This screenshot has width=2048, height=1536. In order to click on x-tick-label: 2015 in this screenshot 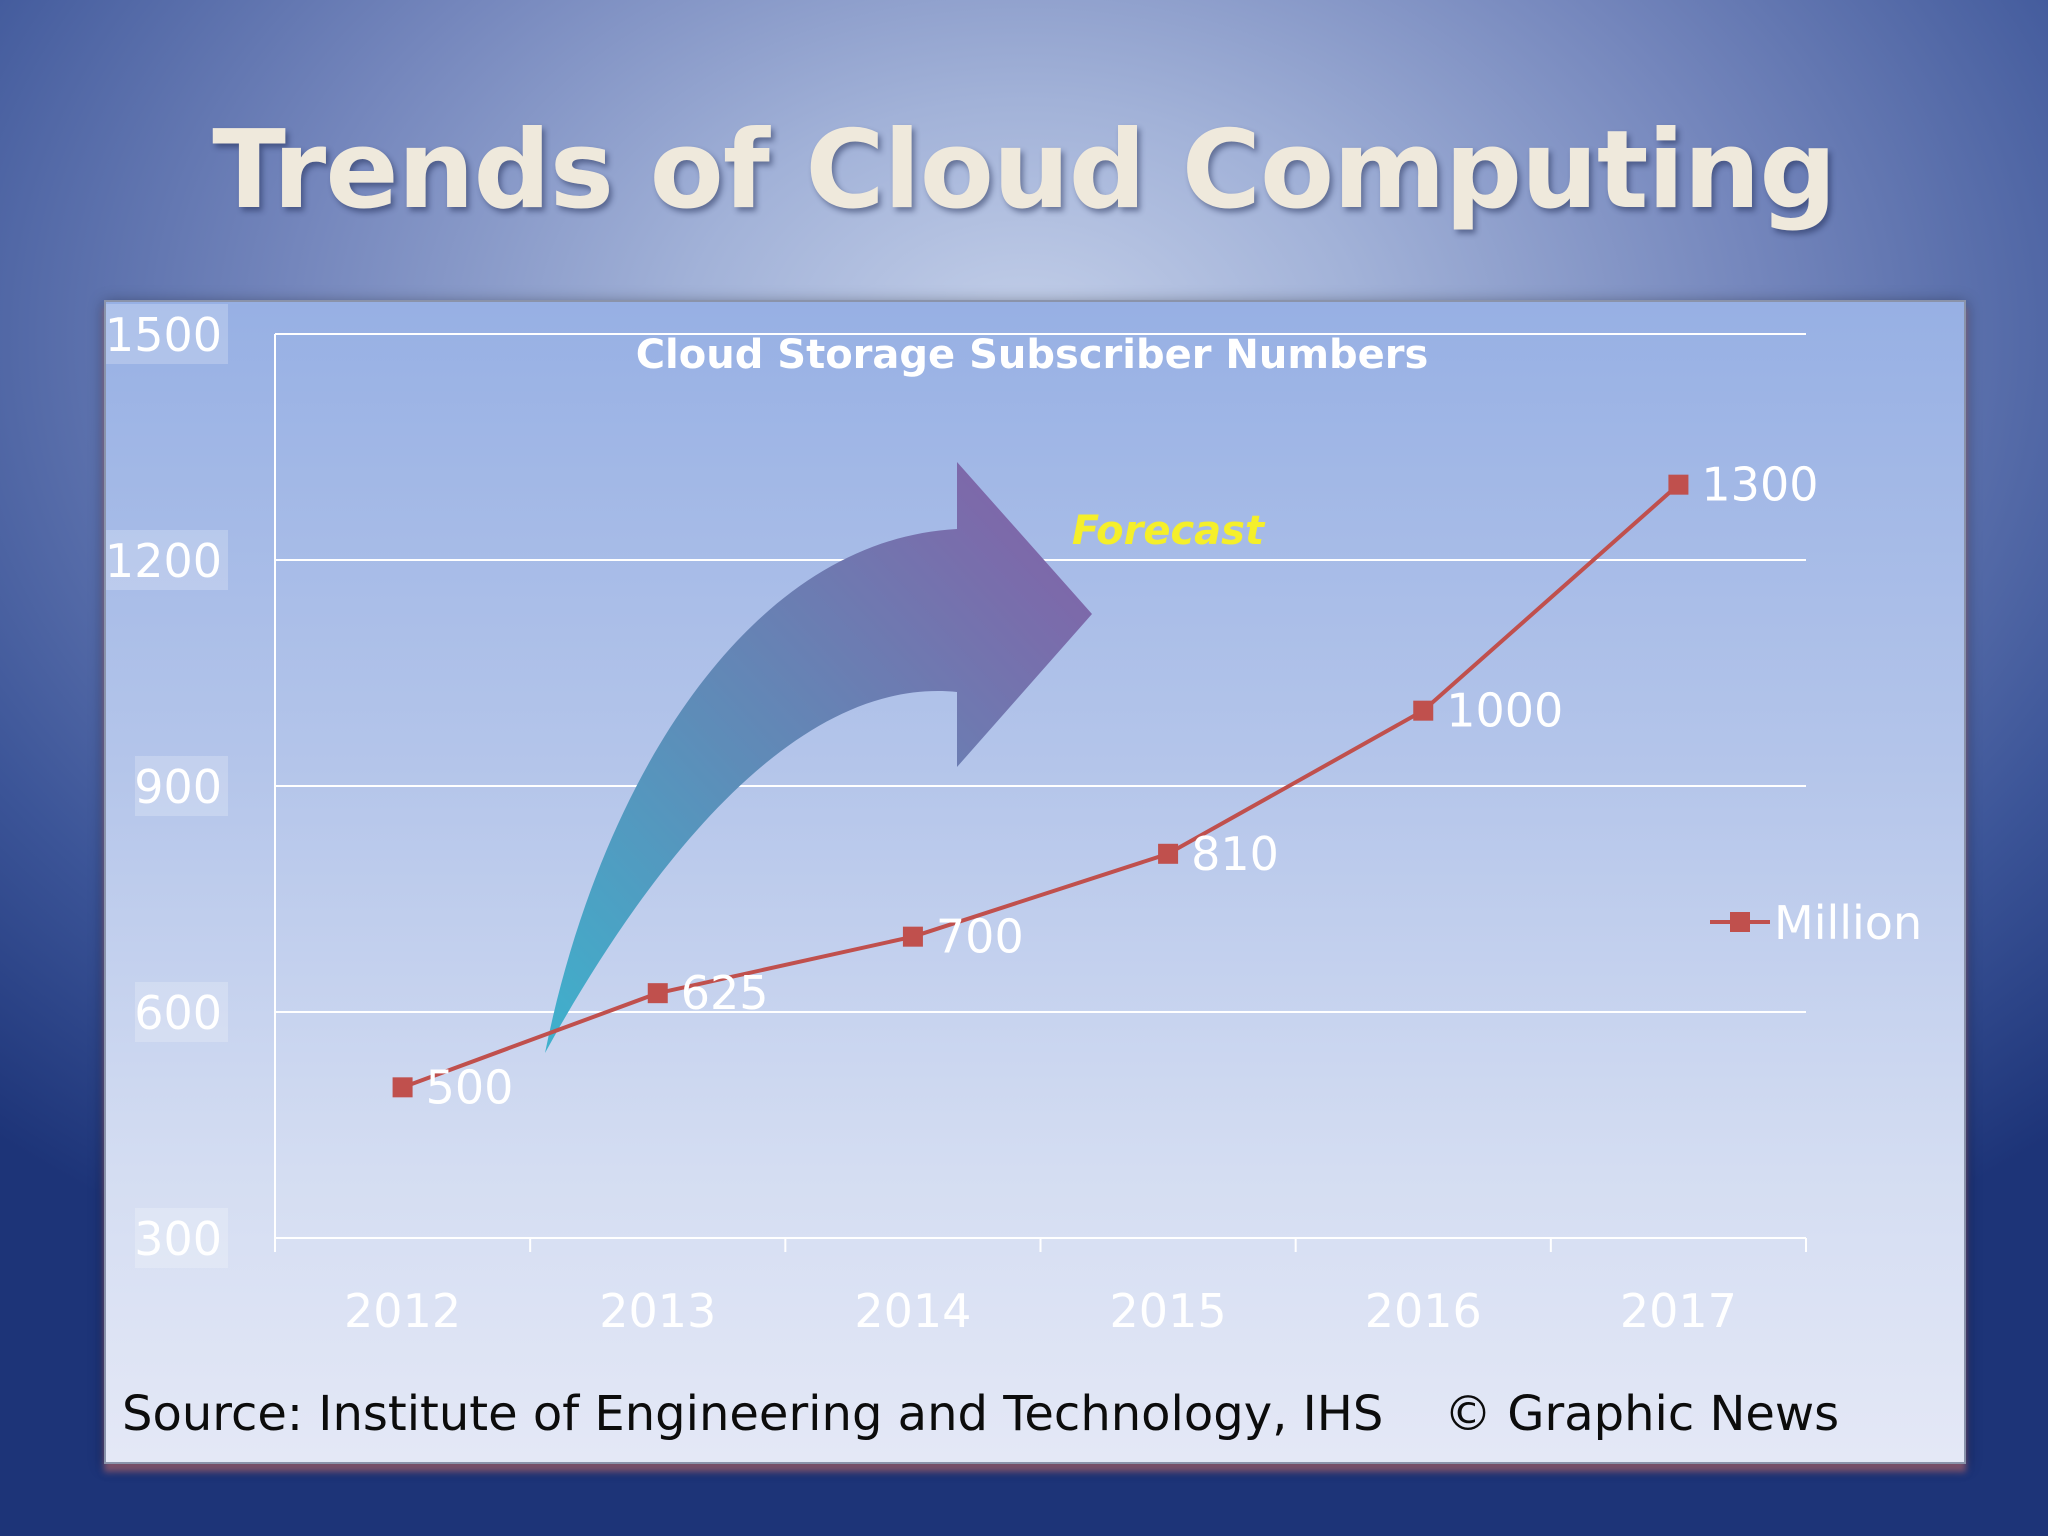, I will do `click(1168, 1311)`.